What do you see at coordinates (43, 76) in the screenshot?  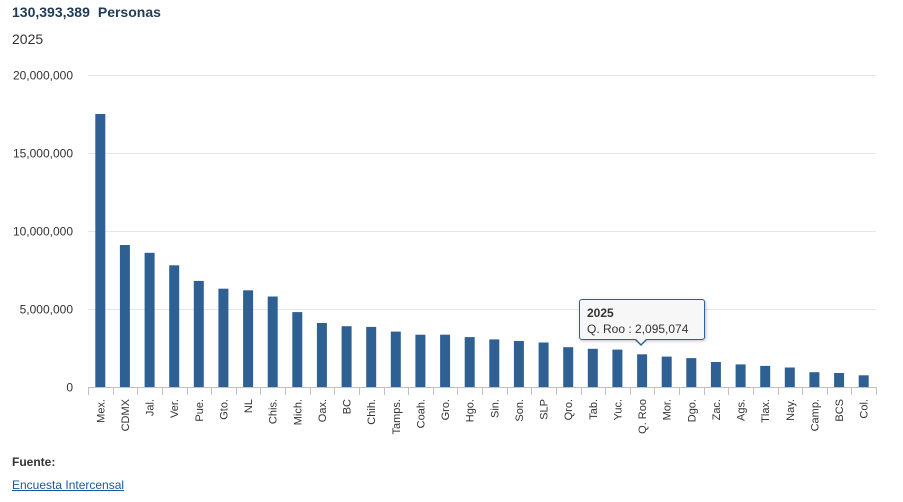 I see `y-tick-label: 20,000,000` at bounding box center [43, 76].